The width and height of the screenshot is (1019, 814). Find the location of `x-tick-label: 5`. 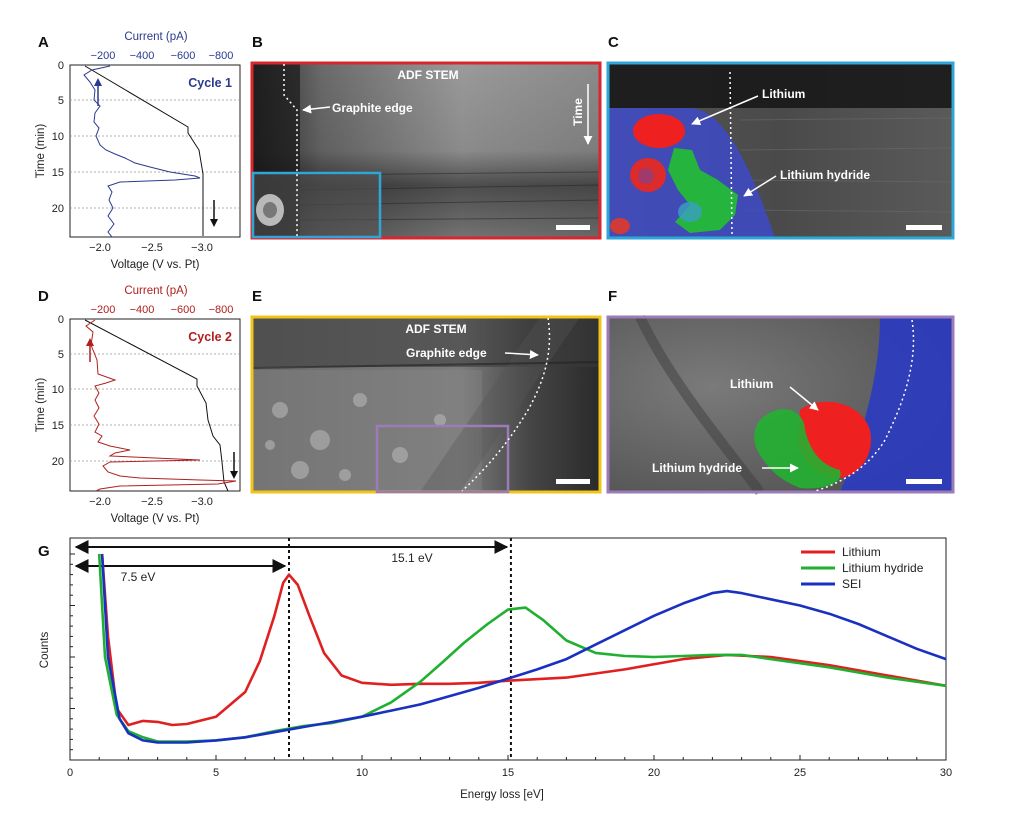

x-tick-label: 5 is located at coordinates (216, 773).